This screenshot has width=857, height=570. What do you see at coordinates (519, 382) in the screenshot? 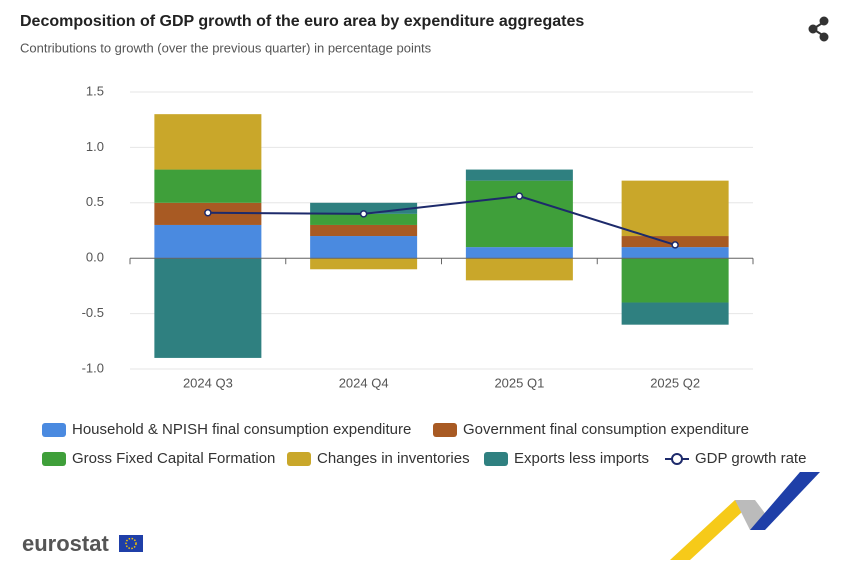
I see `x-tick-label: 2025 Q1` at bounding box center [519, 382].